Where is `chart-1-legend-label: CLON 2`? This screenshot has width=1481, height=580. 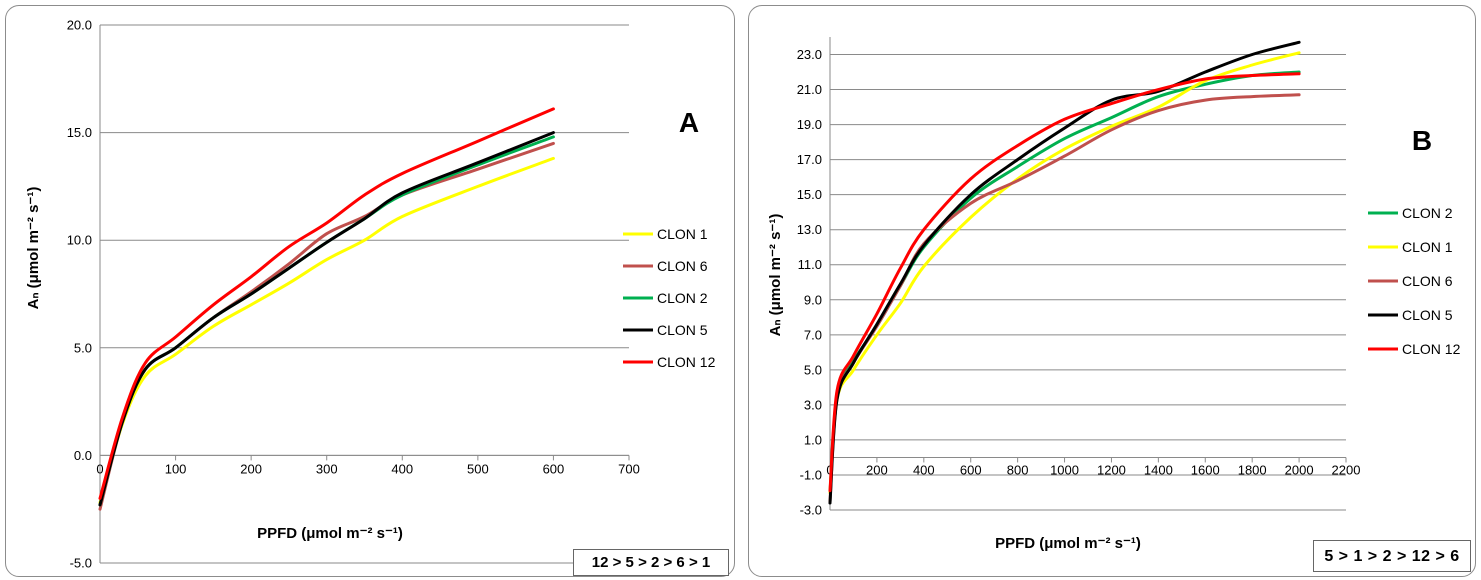 chart-1-legend-label: CLON 2 is located at coordinates (1427, 213).